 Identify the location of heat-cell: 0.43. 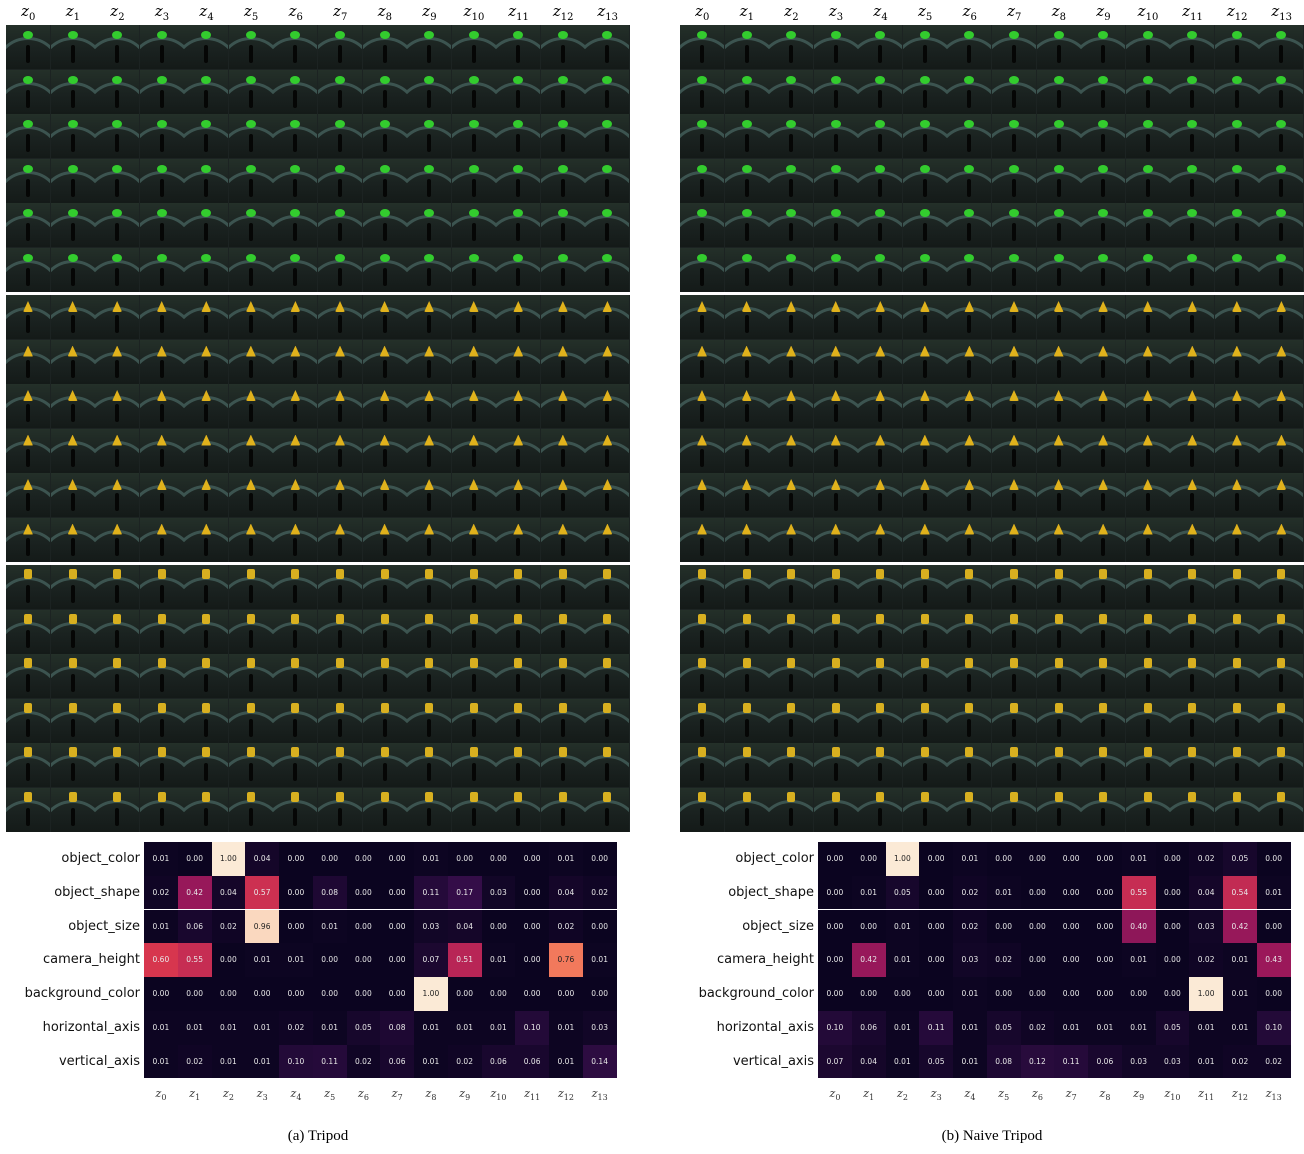
(1273, 960).